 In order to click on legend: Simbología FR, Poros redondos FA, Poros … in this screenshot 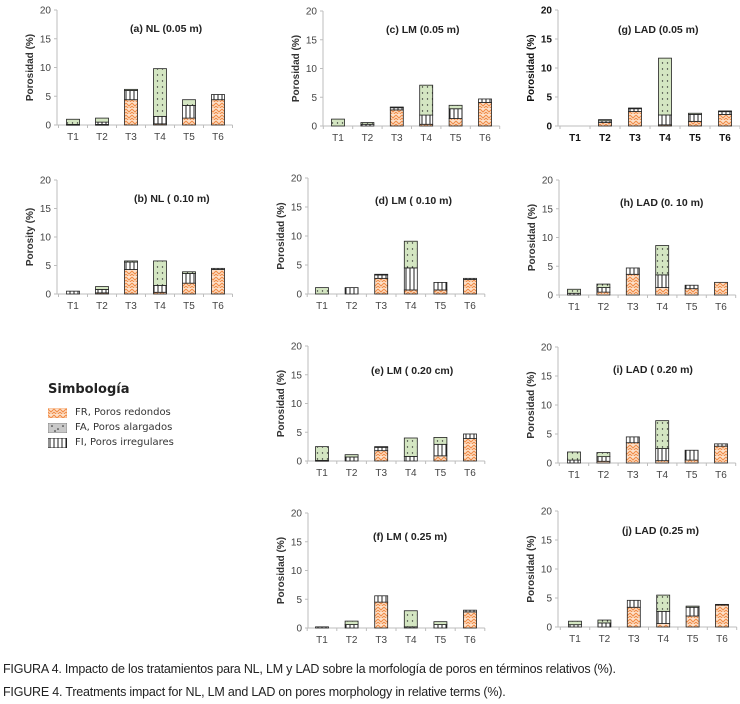, I will do `click(111, 416)`.